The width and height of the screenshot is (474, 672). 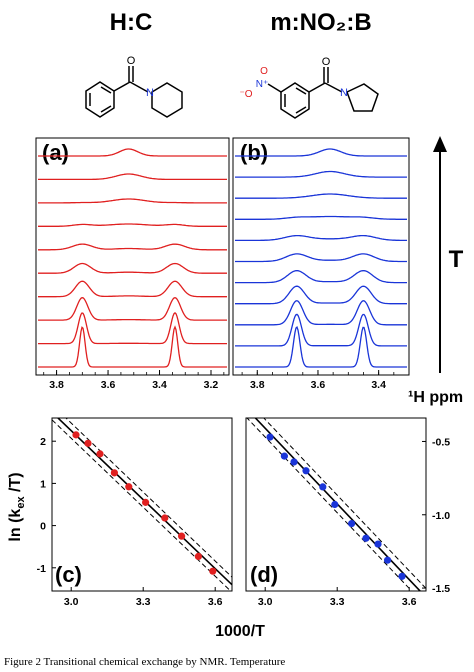 I want to click on panel-d-y-tick-label: -1.5, so click(x=441, y=589).